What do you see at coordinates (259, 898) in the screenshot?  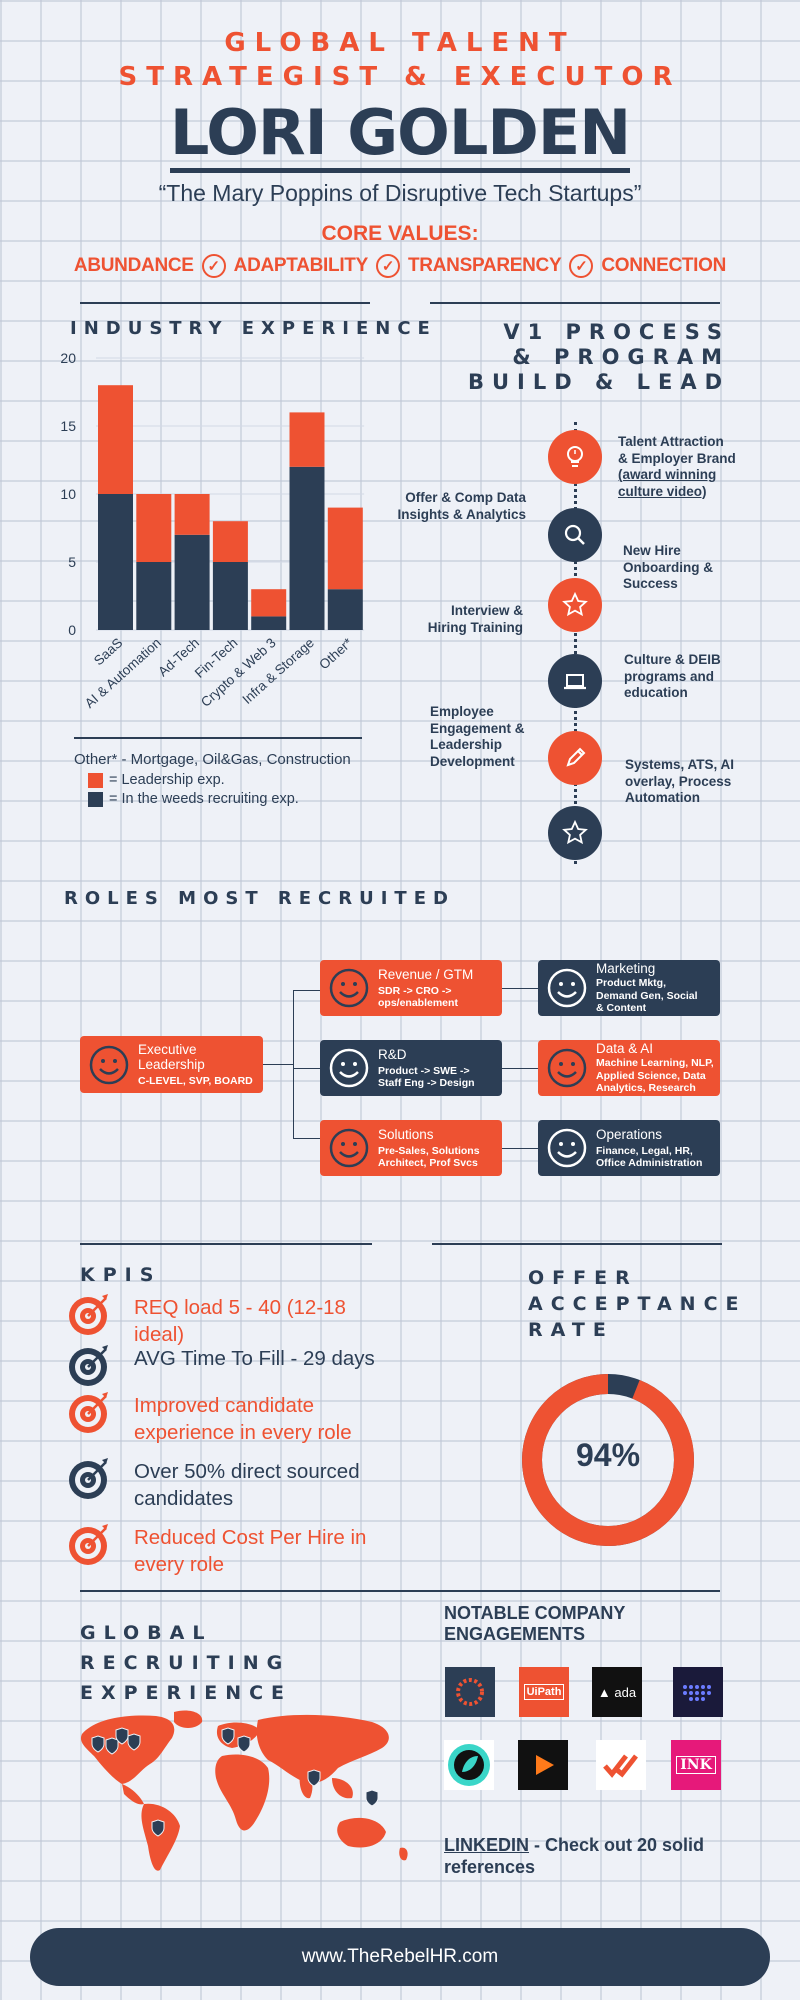 I see `roles-title: ROLES MOST RECRUITED` at bounding box center [259, 898].